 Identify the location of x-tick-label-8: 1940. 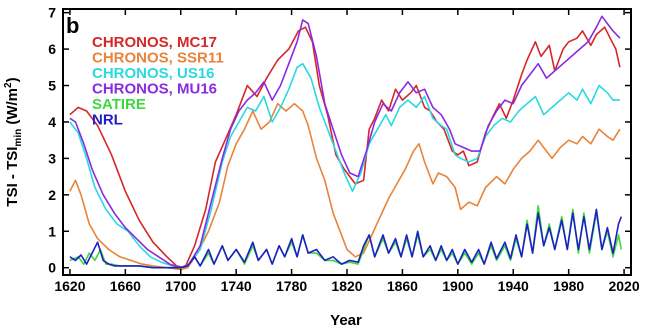
(513, 286).